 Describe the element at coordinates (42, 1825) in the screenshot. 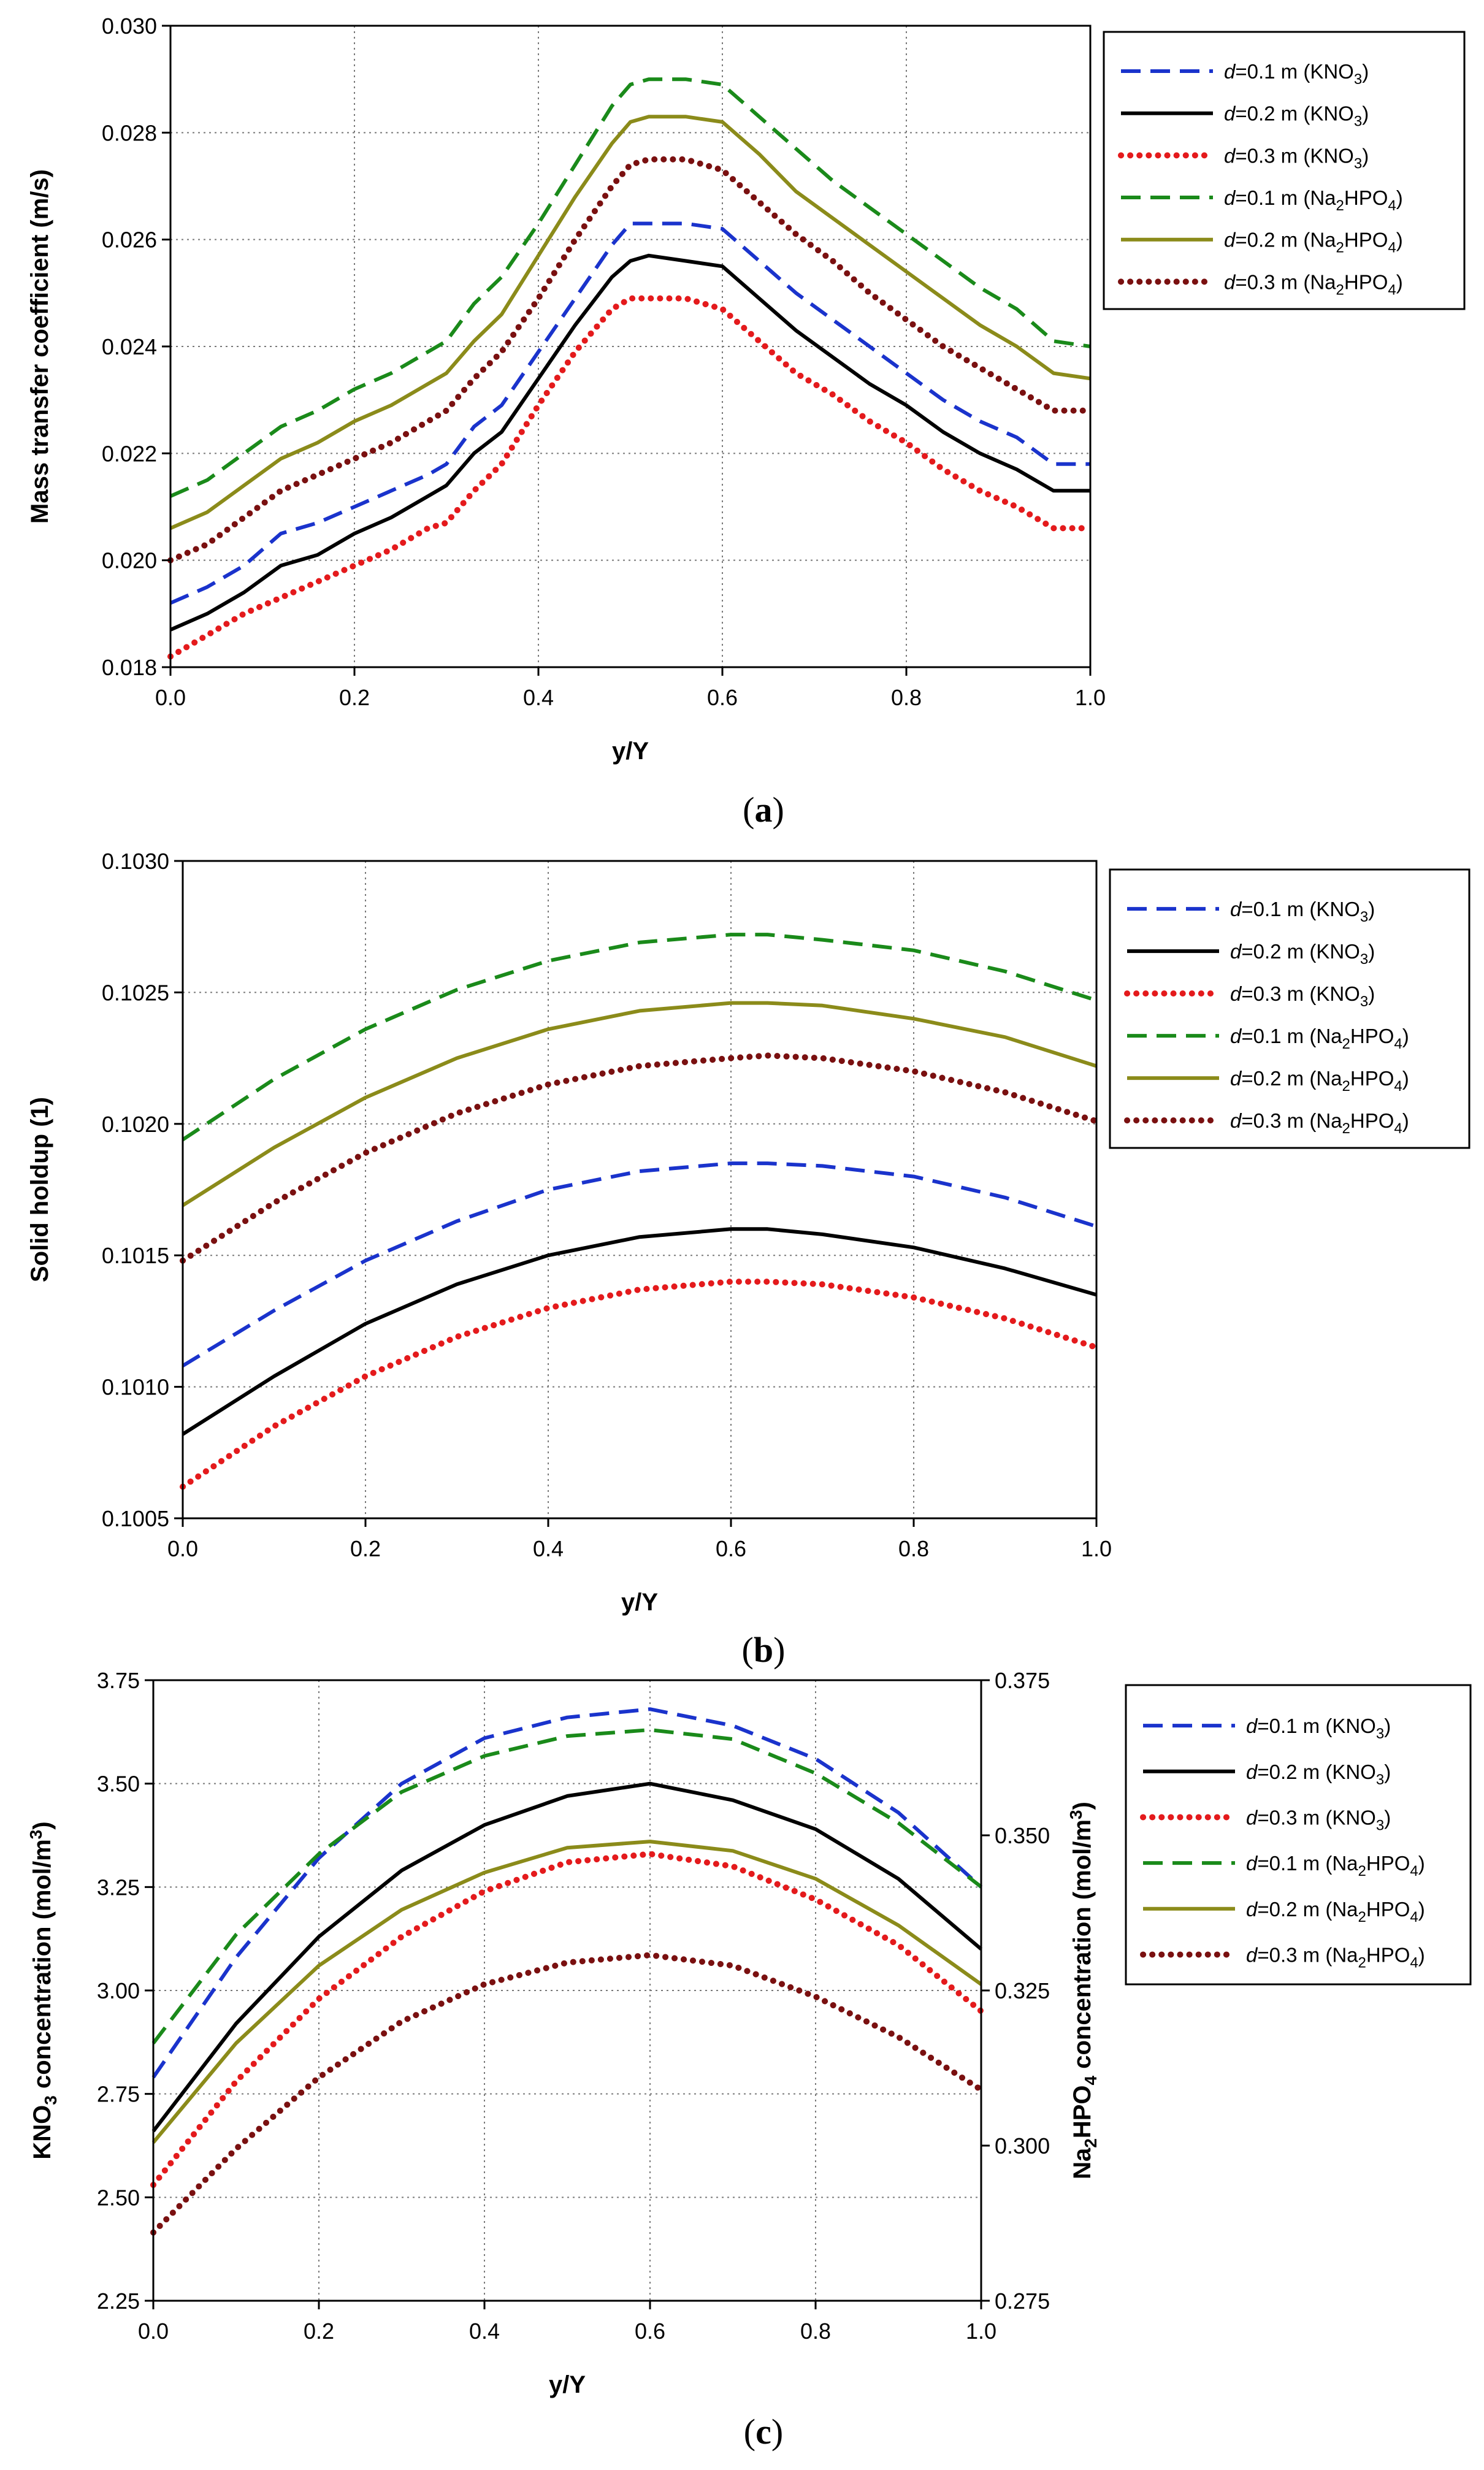

I see `label-text: )` at that location.